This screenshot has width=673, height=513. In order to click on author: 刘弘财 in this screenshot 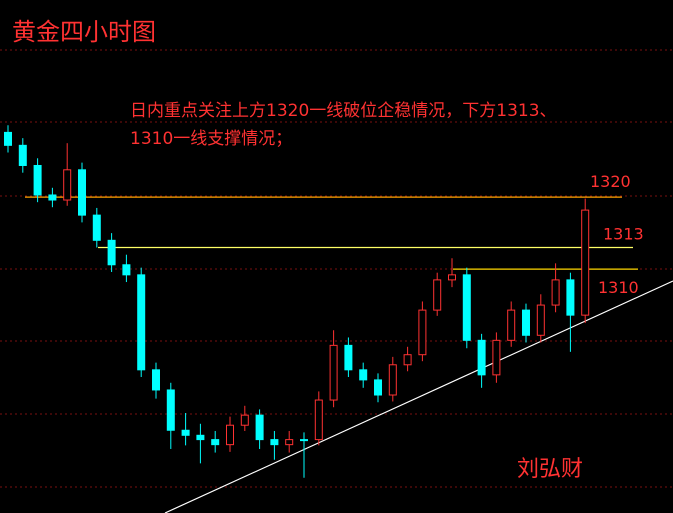, I will do `click(550, 469)`.